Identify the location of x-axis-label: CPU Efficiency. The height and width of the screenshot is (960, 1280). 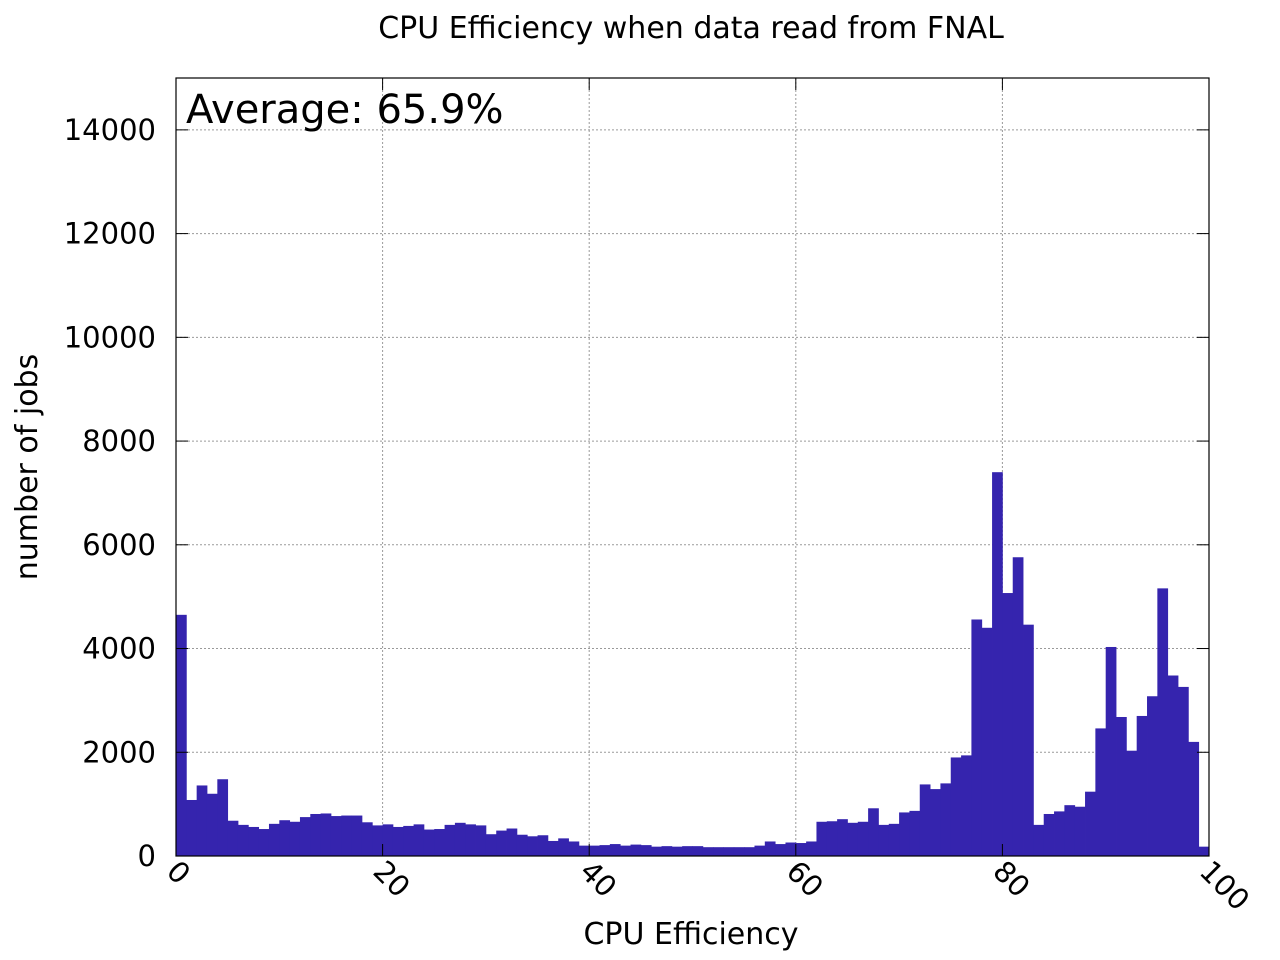
(690, 934).